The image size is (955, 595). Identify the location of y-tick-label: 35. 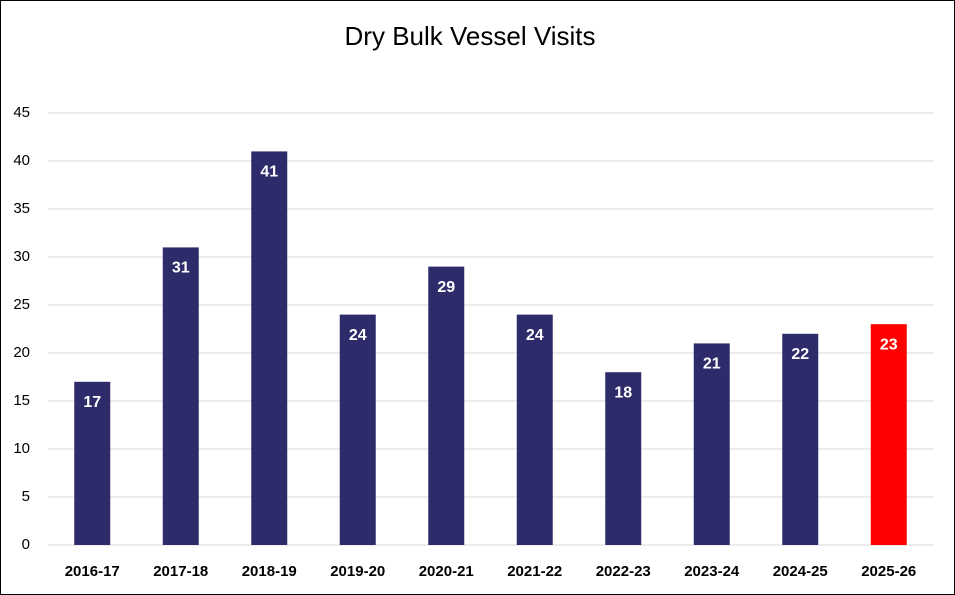
(21, 208).